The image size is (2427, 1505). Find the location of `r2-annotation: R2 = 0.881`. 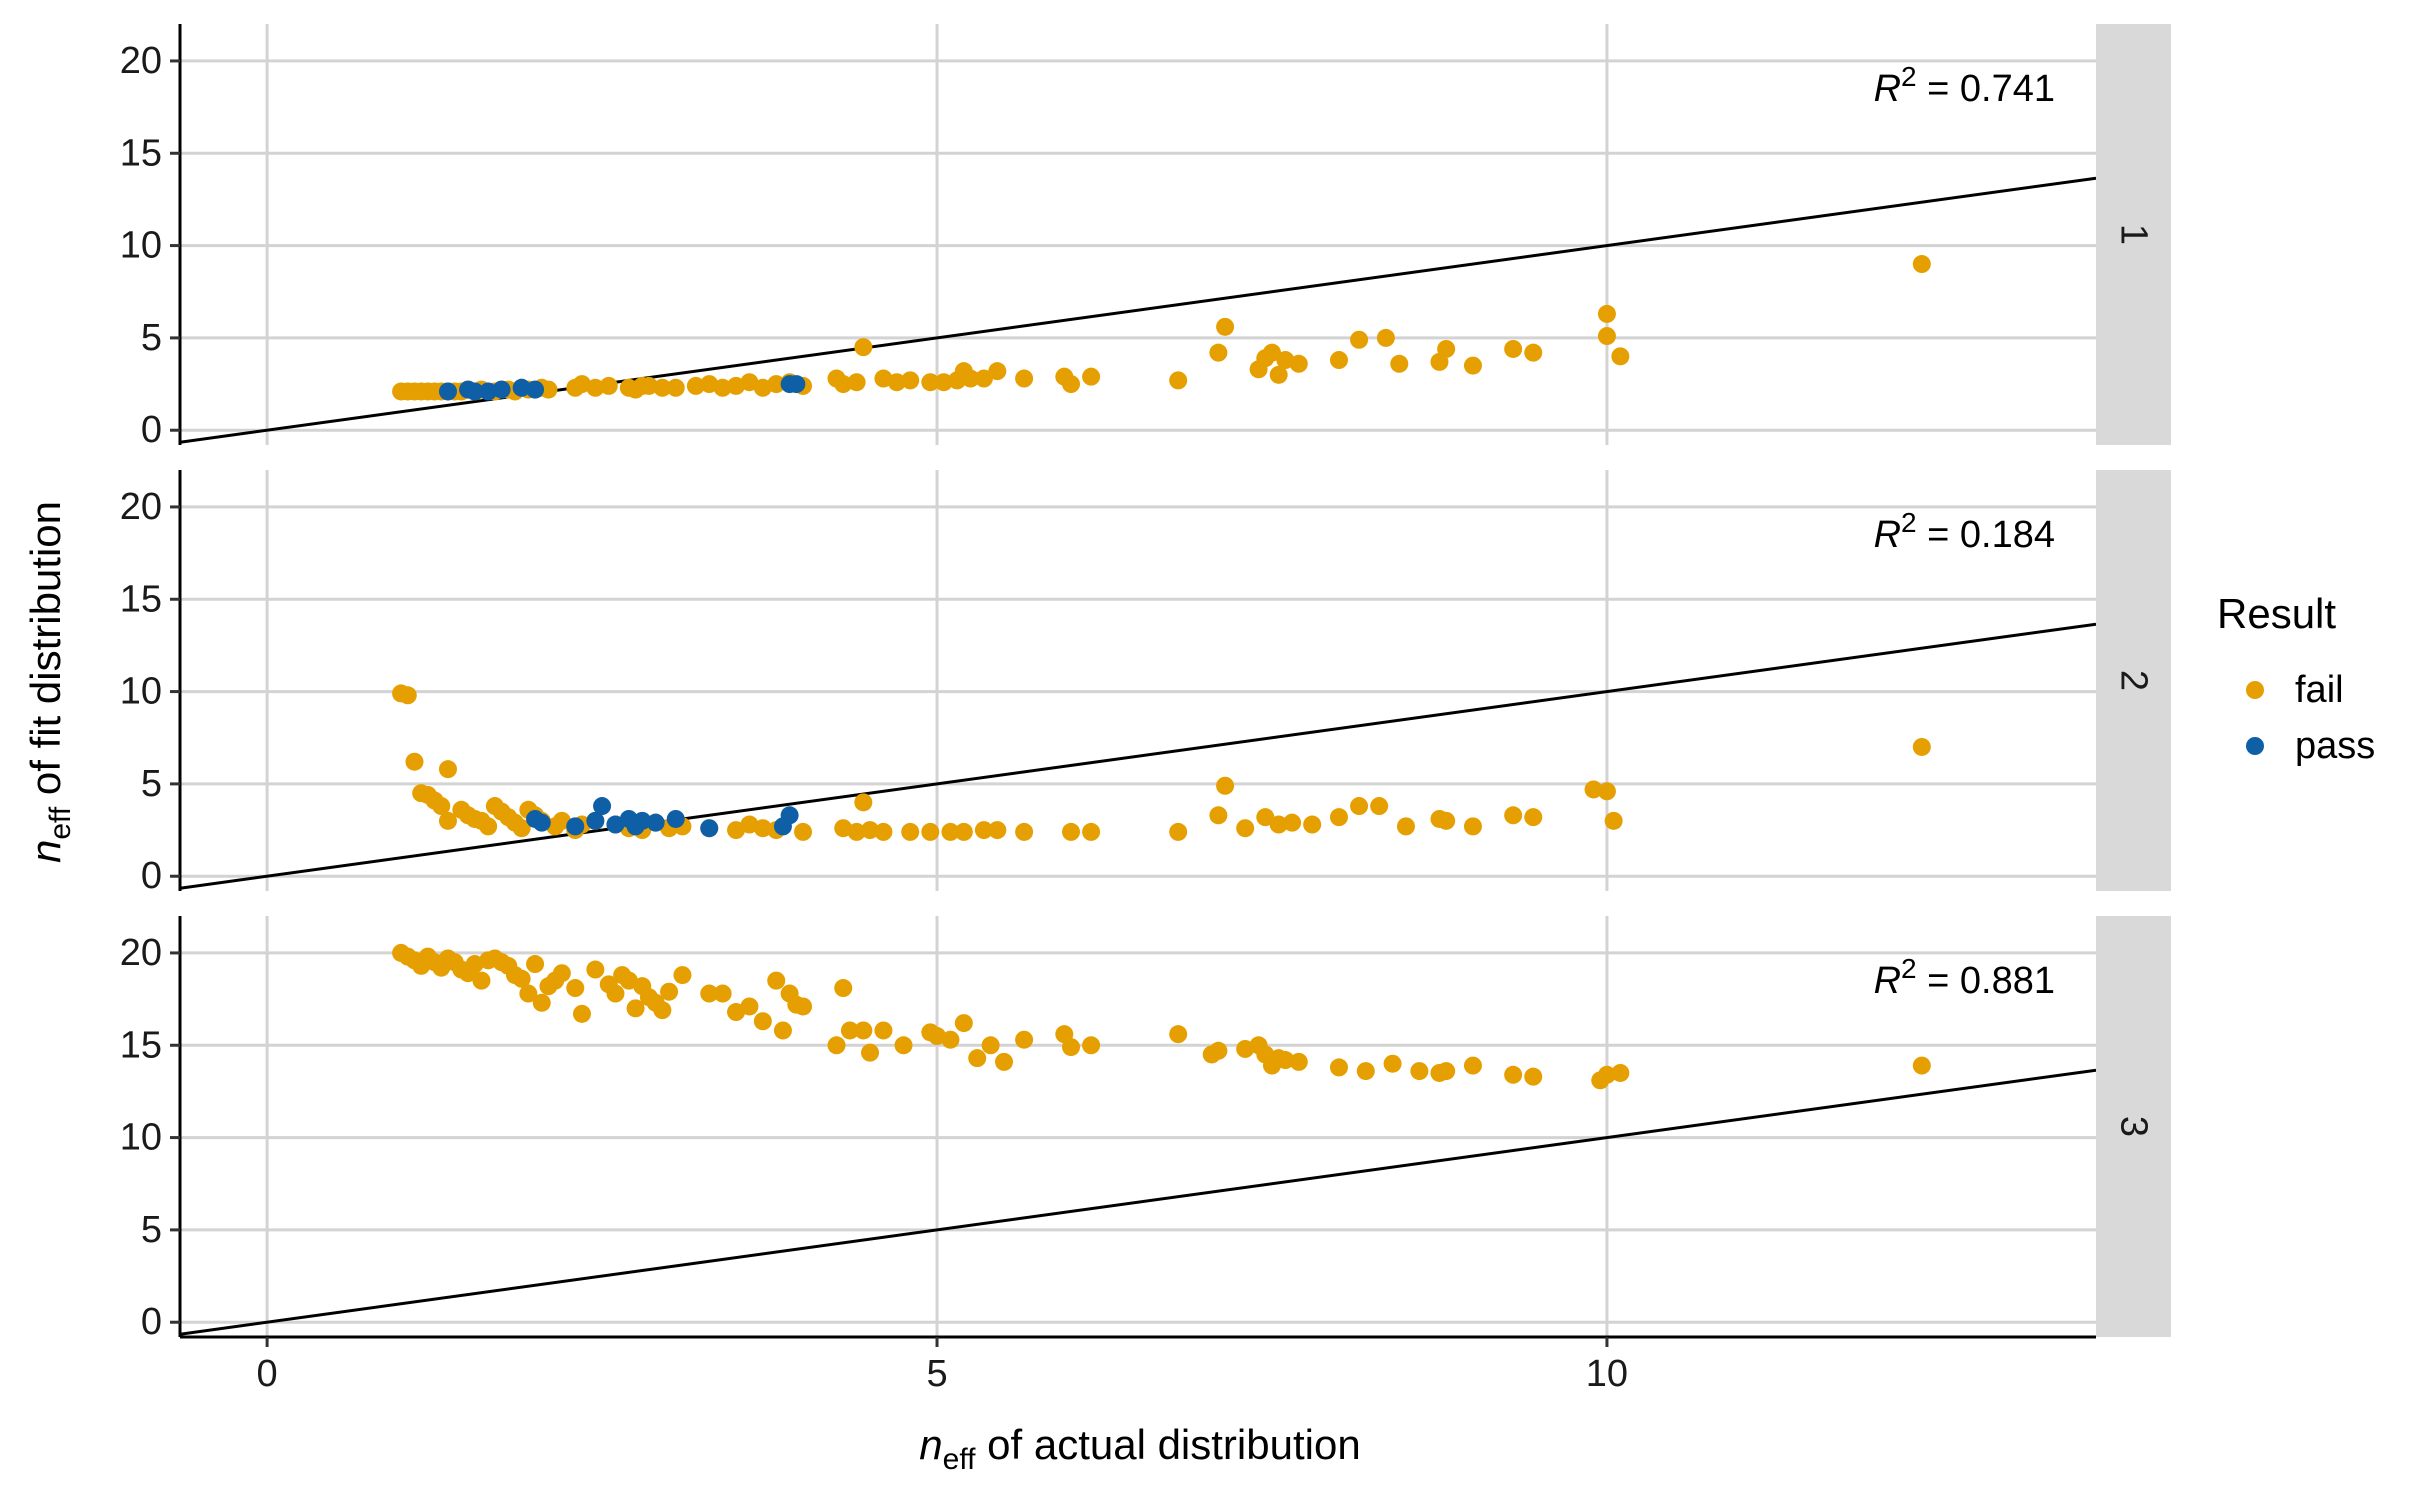

r2-annotation: R2 = 0.881 is located at coordinates (1964, 977).